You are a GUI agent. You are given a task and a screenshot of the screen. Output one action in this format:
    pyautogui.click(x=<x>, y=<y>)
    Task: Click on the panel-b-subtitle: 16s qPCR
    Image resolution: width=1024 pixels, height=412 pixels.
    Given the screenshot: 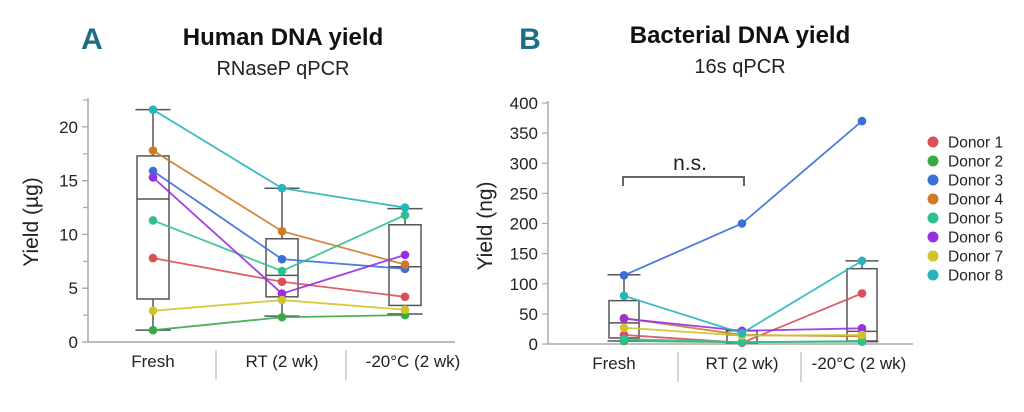 What is the action you would take?
    pyautogui.click(x=739, y=67)
    